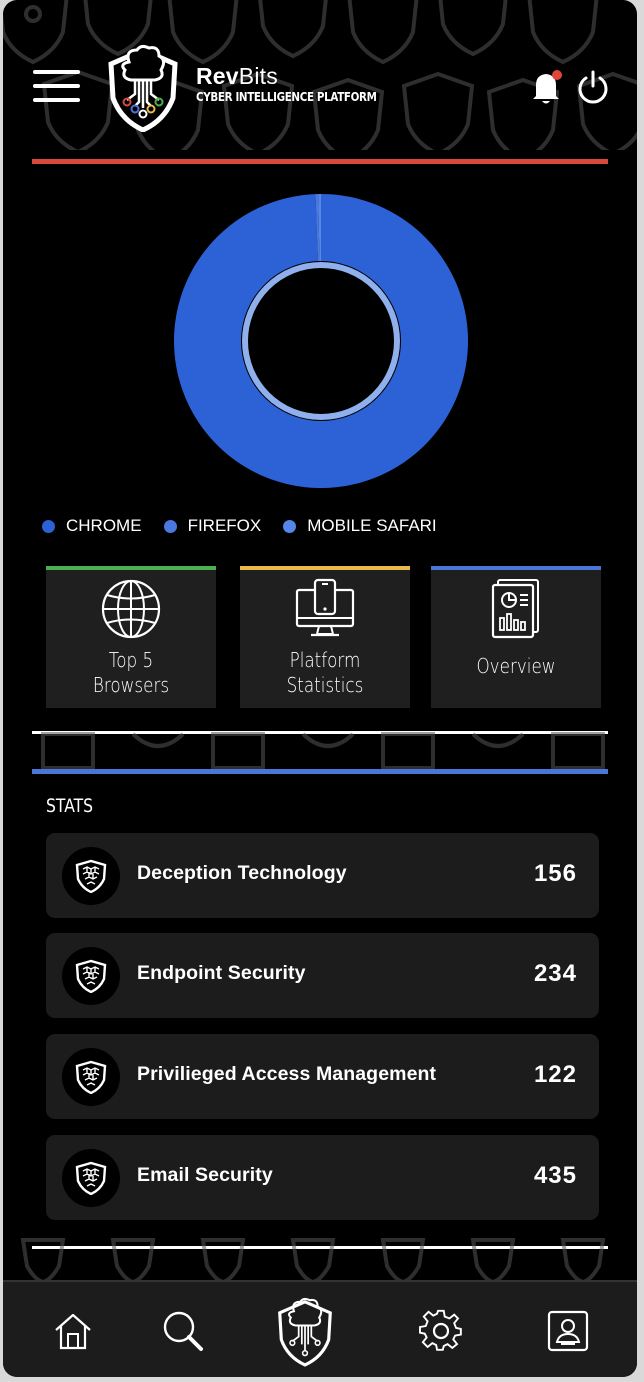 The image size is (644, 1382). What do you see at coordinates (325, 607) in the screenshot?
I see `devices-icon` at bounding box center [325, 607].